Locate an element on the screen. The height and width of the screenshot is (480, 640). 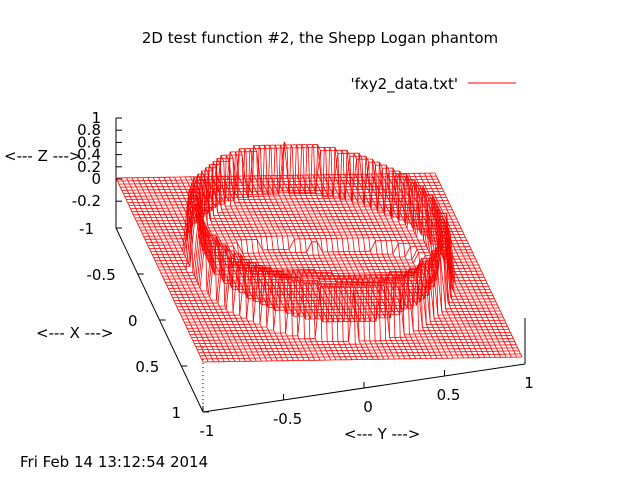
x-tick-label: 1 is located at coordinates (176, 413).